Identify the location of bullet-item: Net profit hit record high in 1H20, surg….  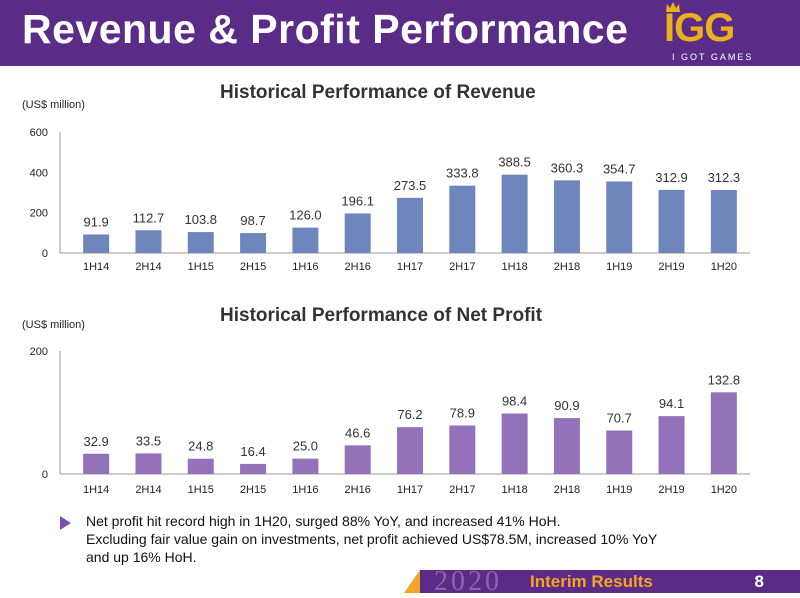
(410, 539).